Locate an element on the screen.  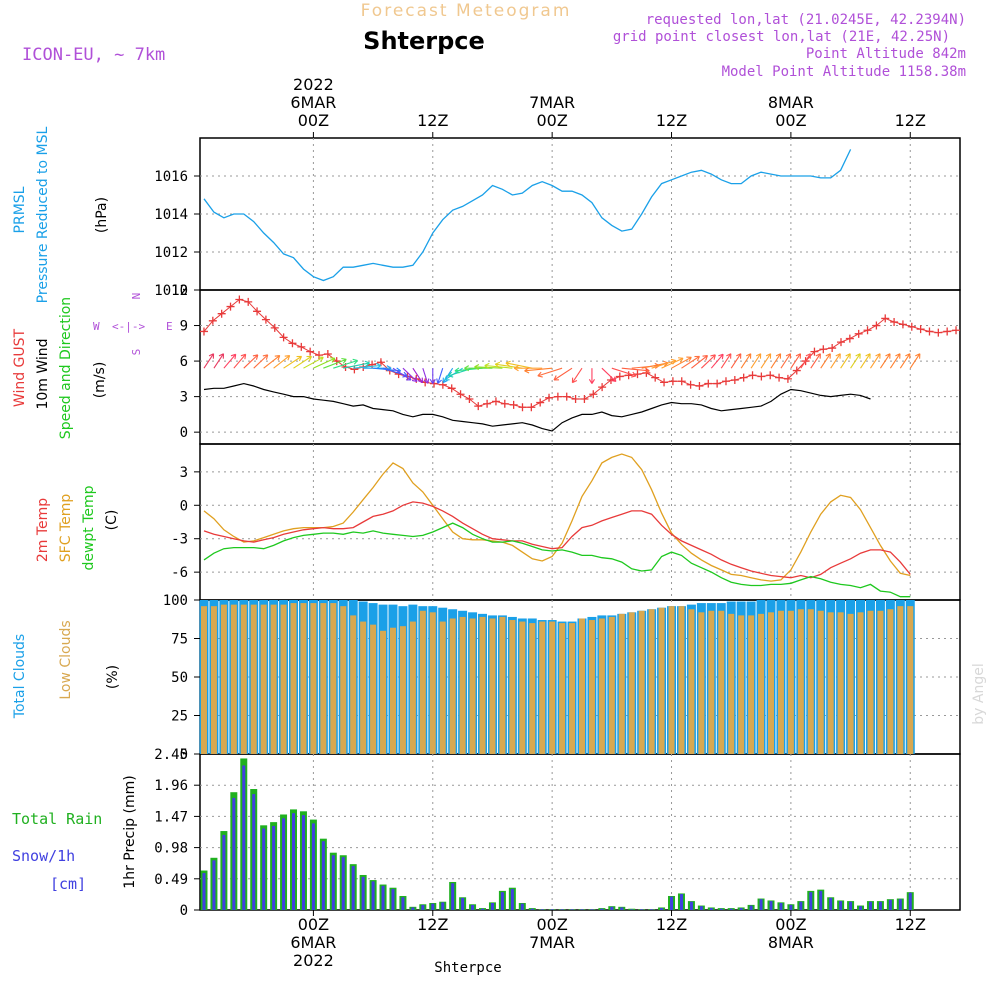
pressure-line is located at coordinates (527, 215).